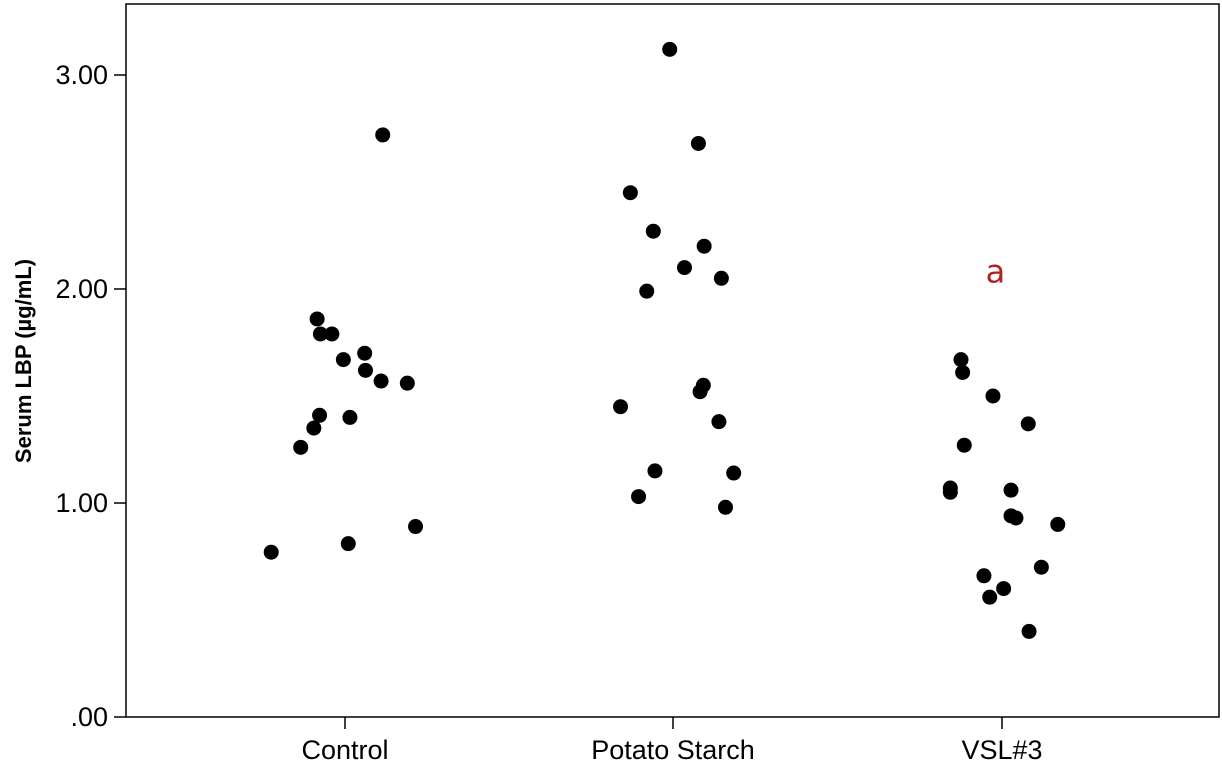 The image size is (1222, 771). Describe the element at coordinates (23, 361) in the screenshot. I see `y-axis-title: Serum LBP (µg/mL)` at that location.